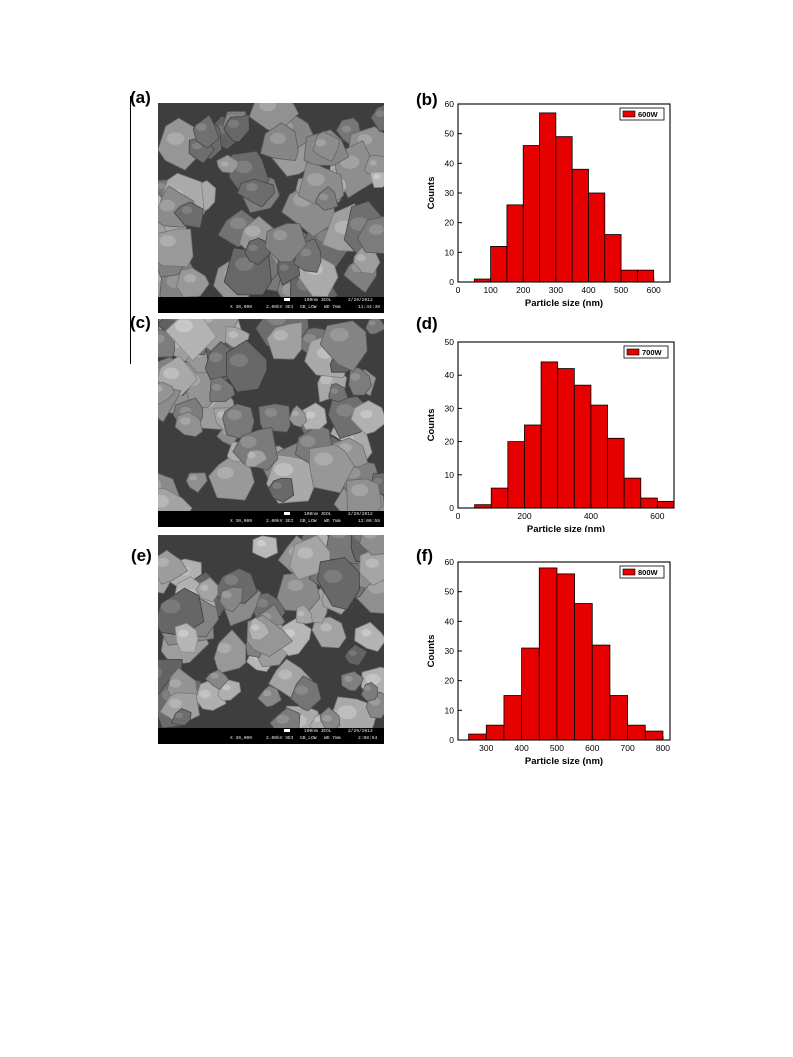  I want to click on legend-swatch, so click(629, 572).